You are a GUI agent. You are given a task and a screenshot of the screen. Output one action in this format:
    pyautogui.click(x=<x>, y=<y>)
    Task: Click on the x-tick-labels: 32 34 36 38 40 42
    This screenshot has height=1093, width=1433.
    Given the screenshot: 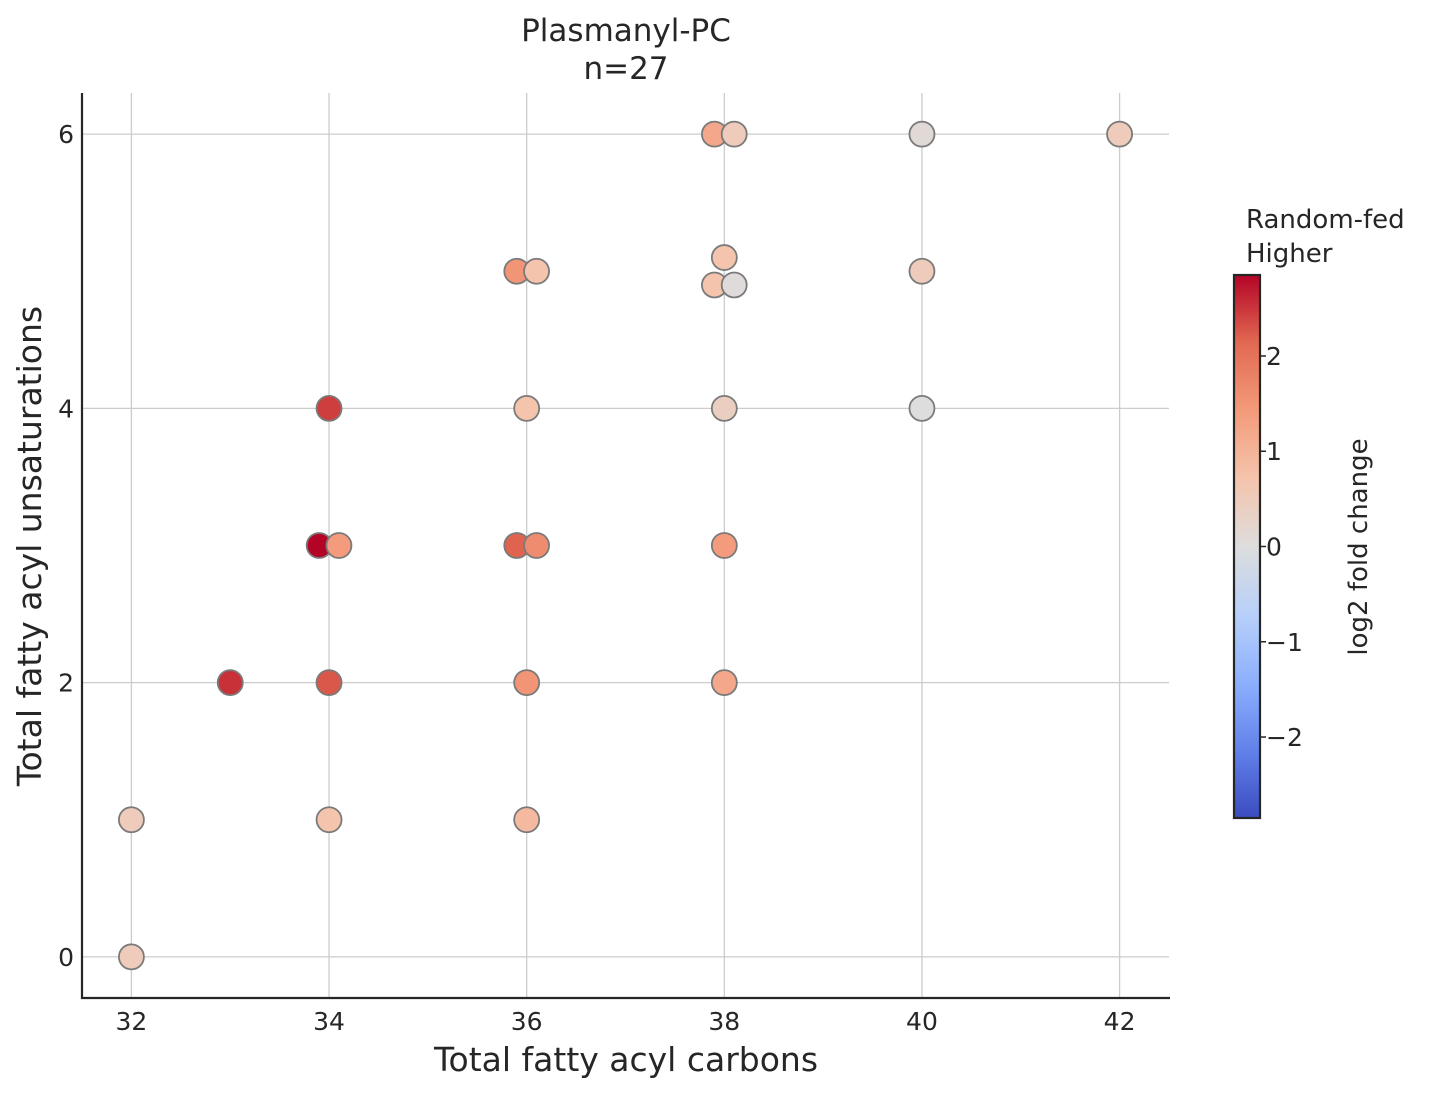 What is the action you would take?
    pyautogui.click(x=626, y=1021)
    